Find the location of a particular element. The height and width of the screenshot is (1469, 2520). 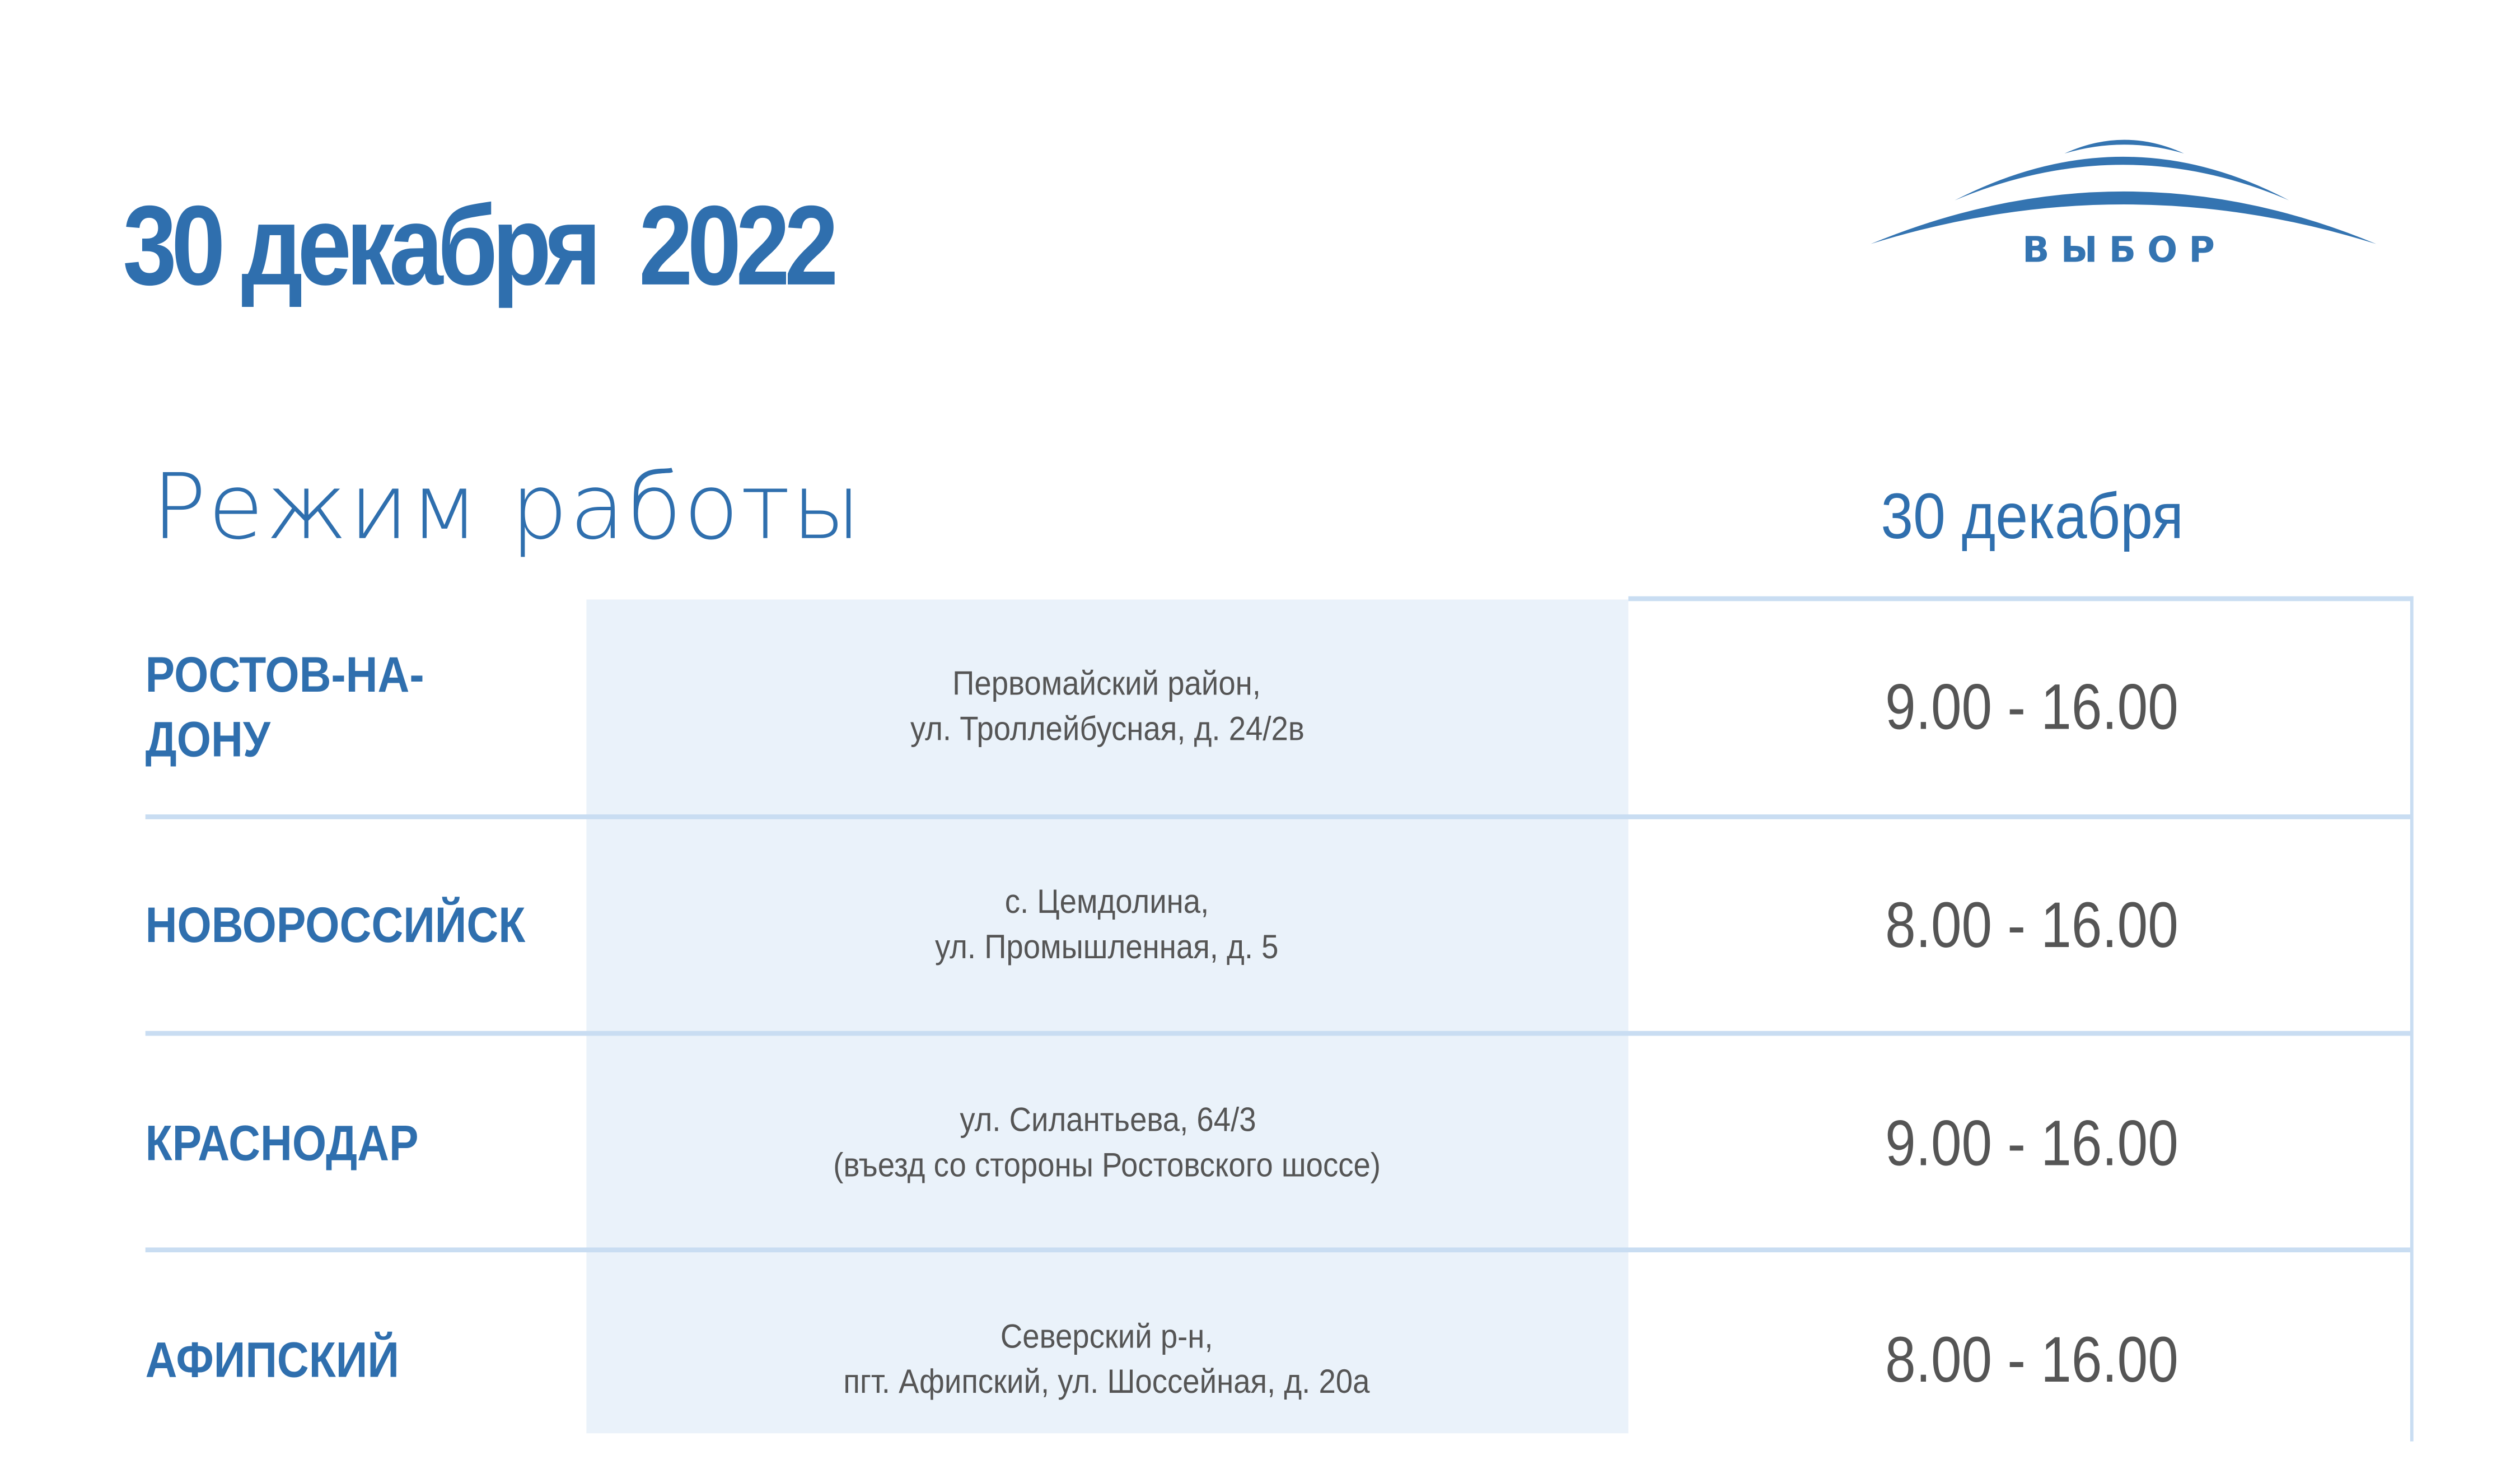

logo-text: ВЫБОР is located at coordinates (2124, 249).